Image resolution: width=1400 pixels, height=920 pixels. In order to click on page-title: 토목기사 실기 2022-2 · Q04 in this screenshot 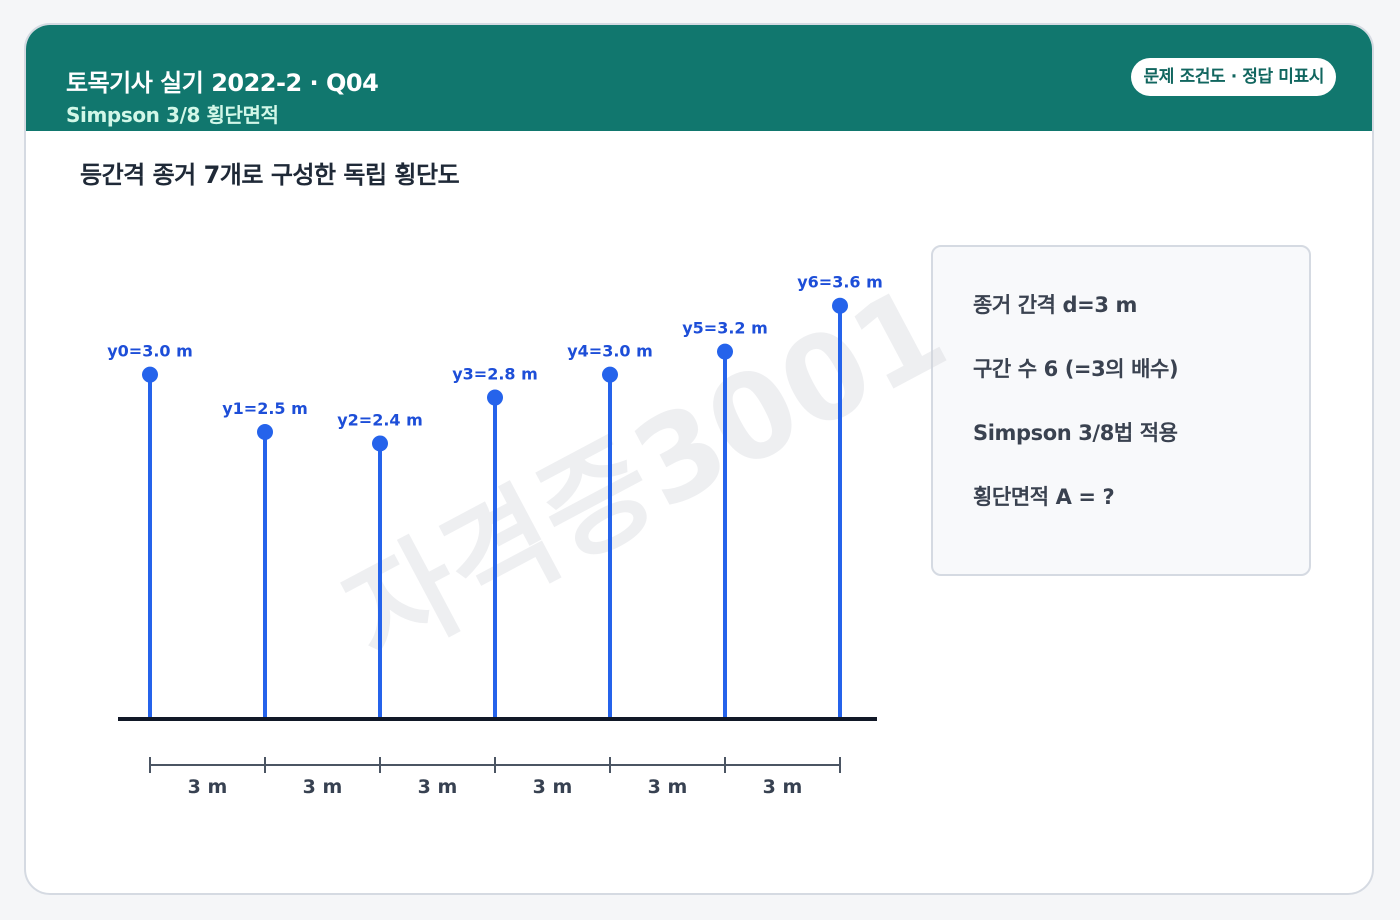, I will do `click(222, 83)`.